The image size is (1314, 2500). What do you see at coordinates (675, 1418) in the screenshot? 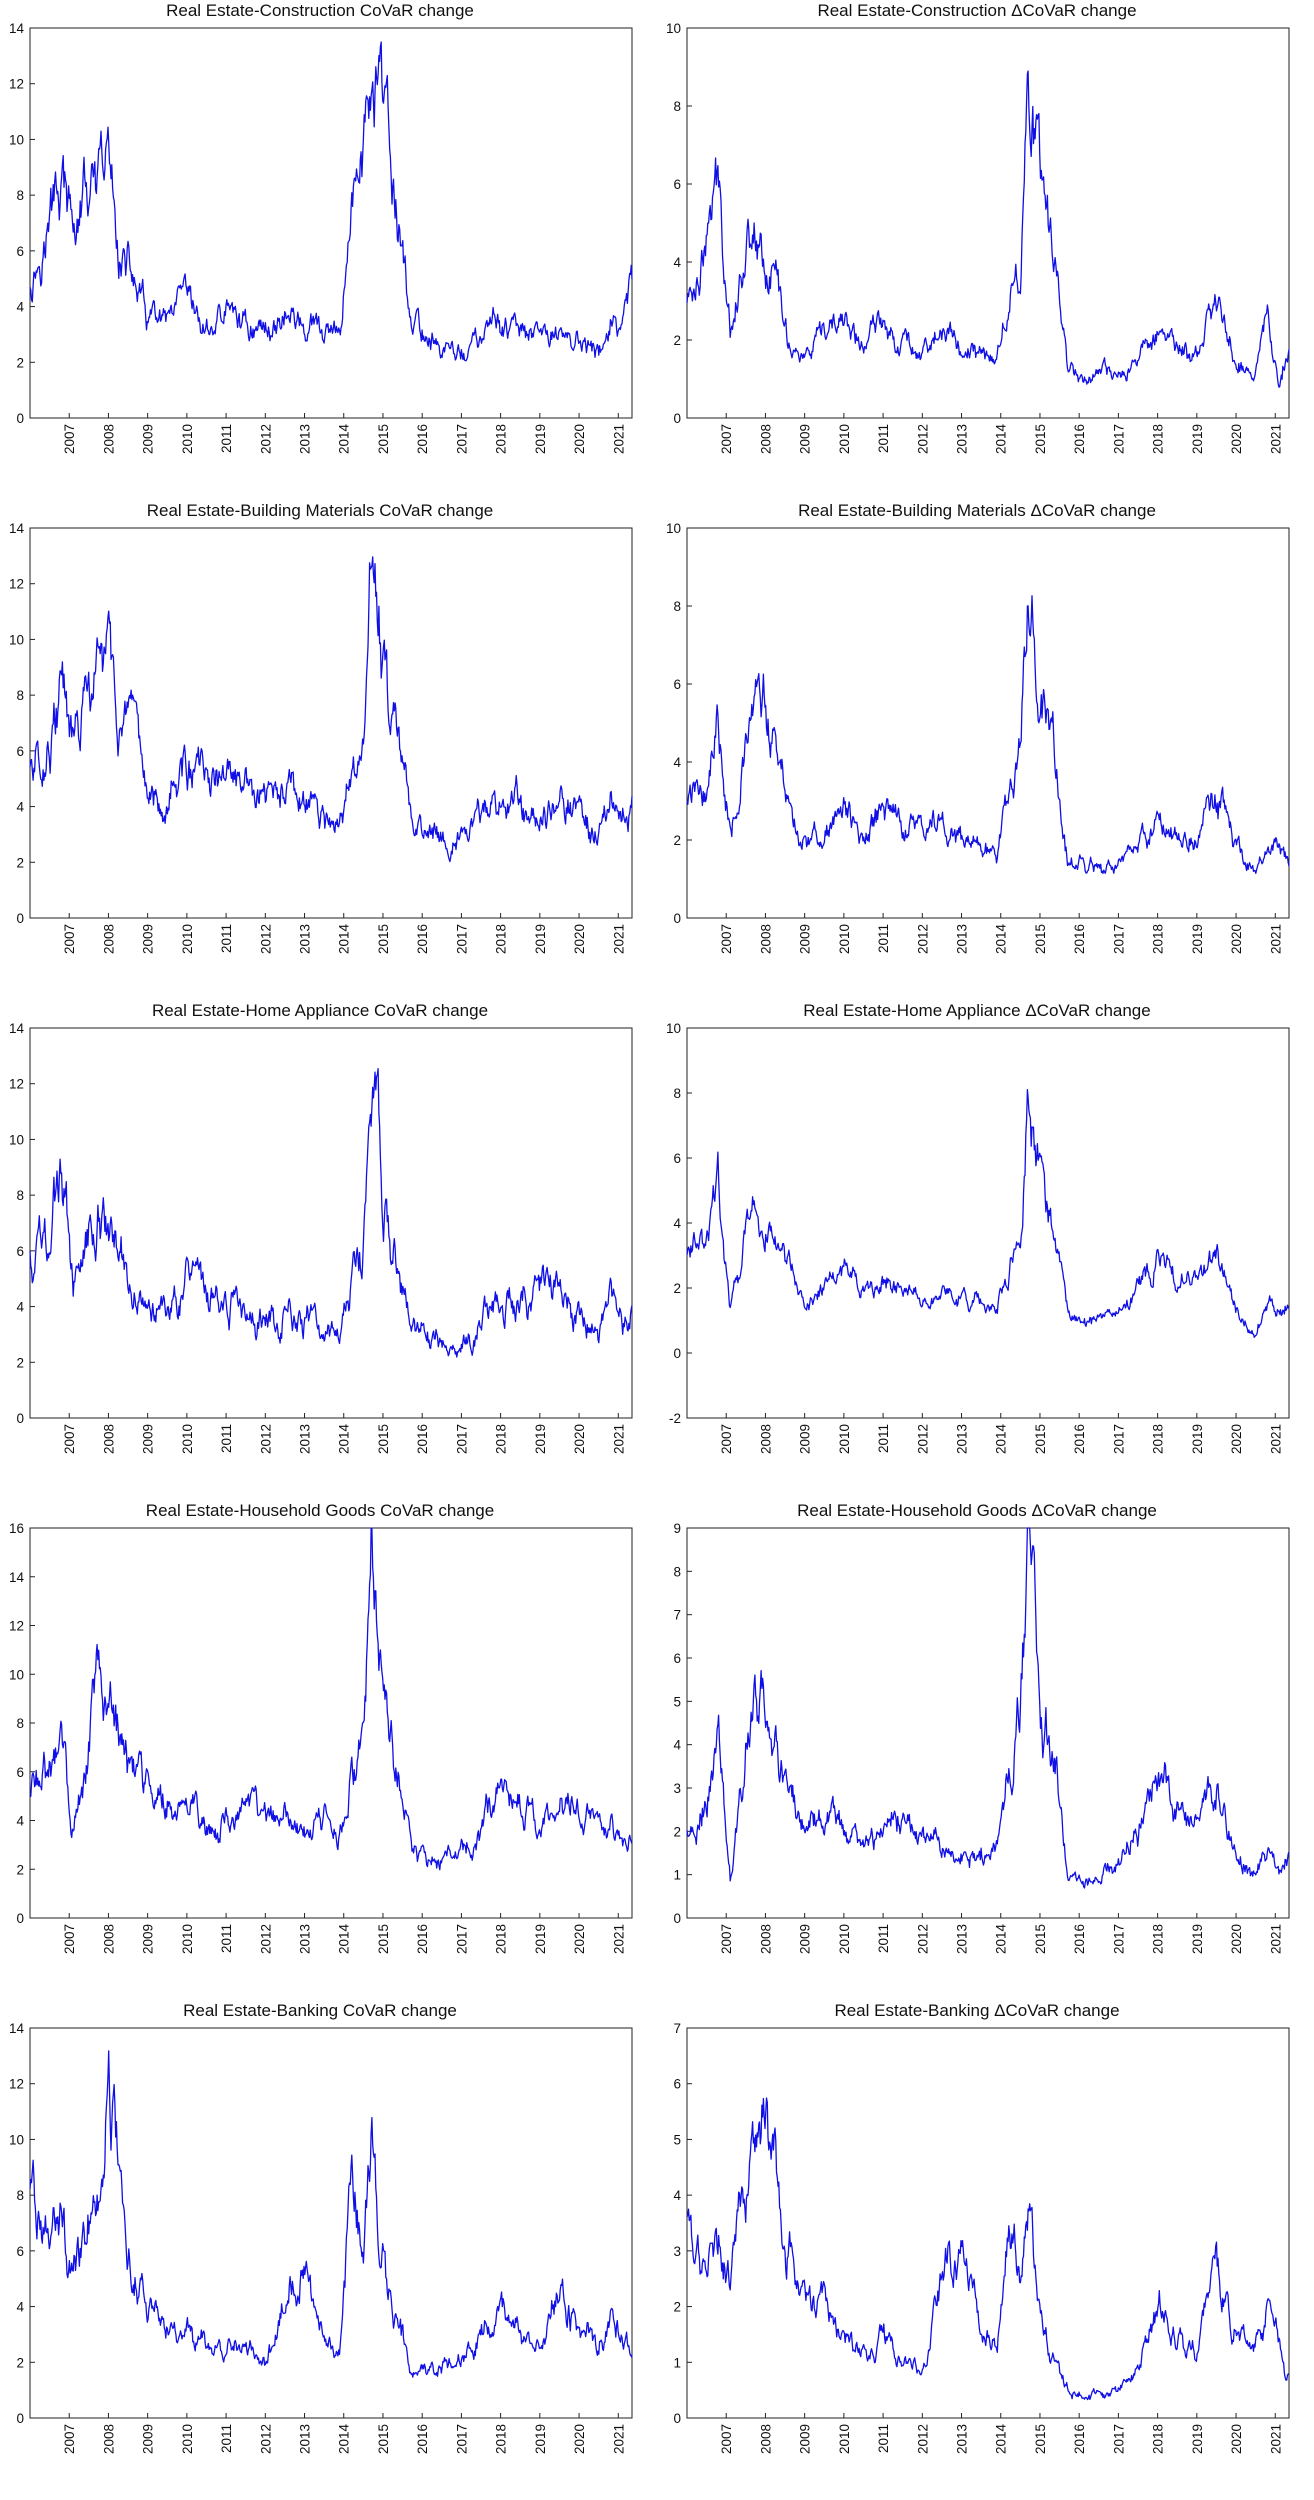
I see `y-tick-label: -2` at bounding box center [675, 1418].